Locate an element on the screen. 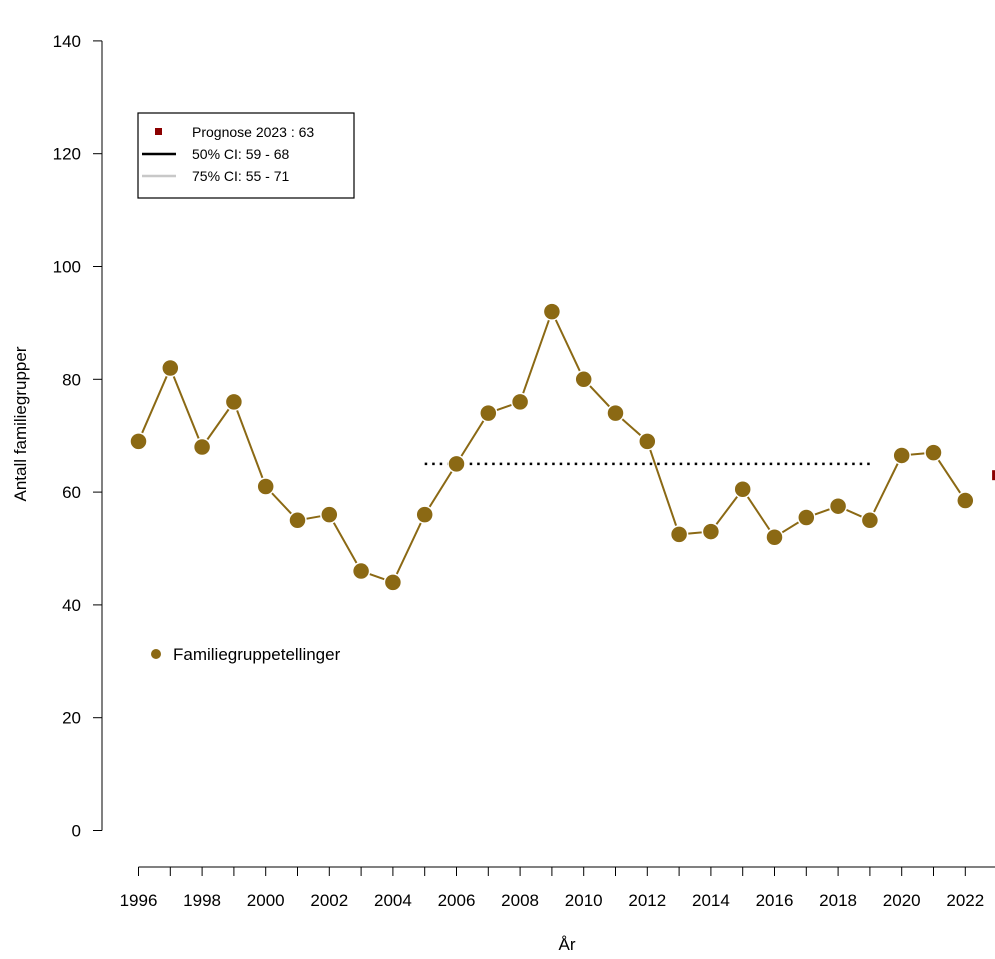 This screenshot has width=995, height=959. y-tick-label: 100 is located at coordinates (67, 267).